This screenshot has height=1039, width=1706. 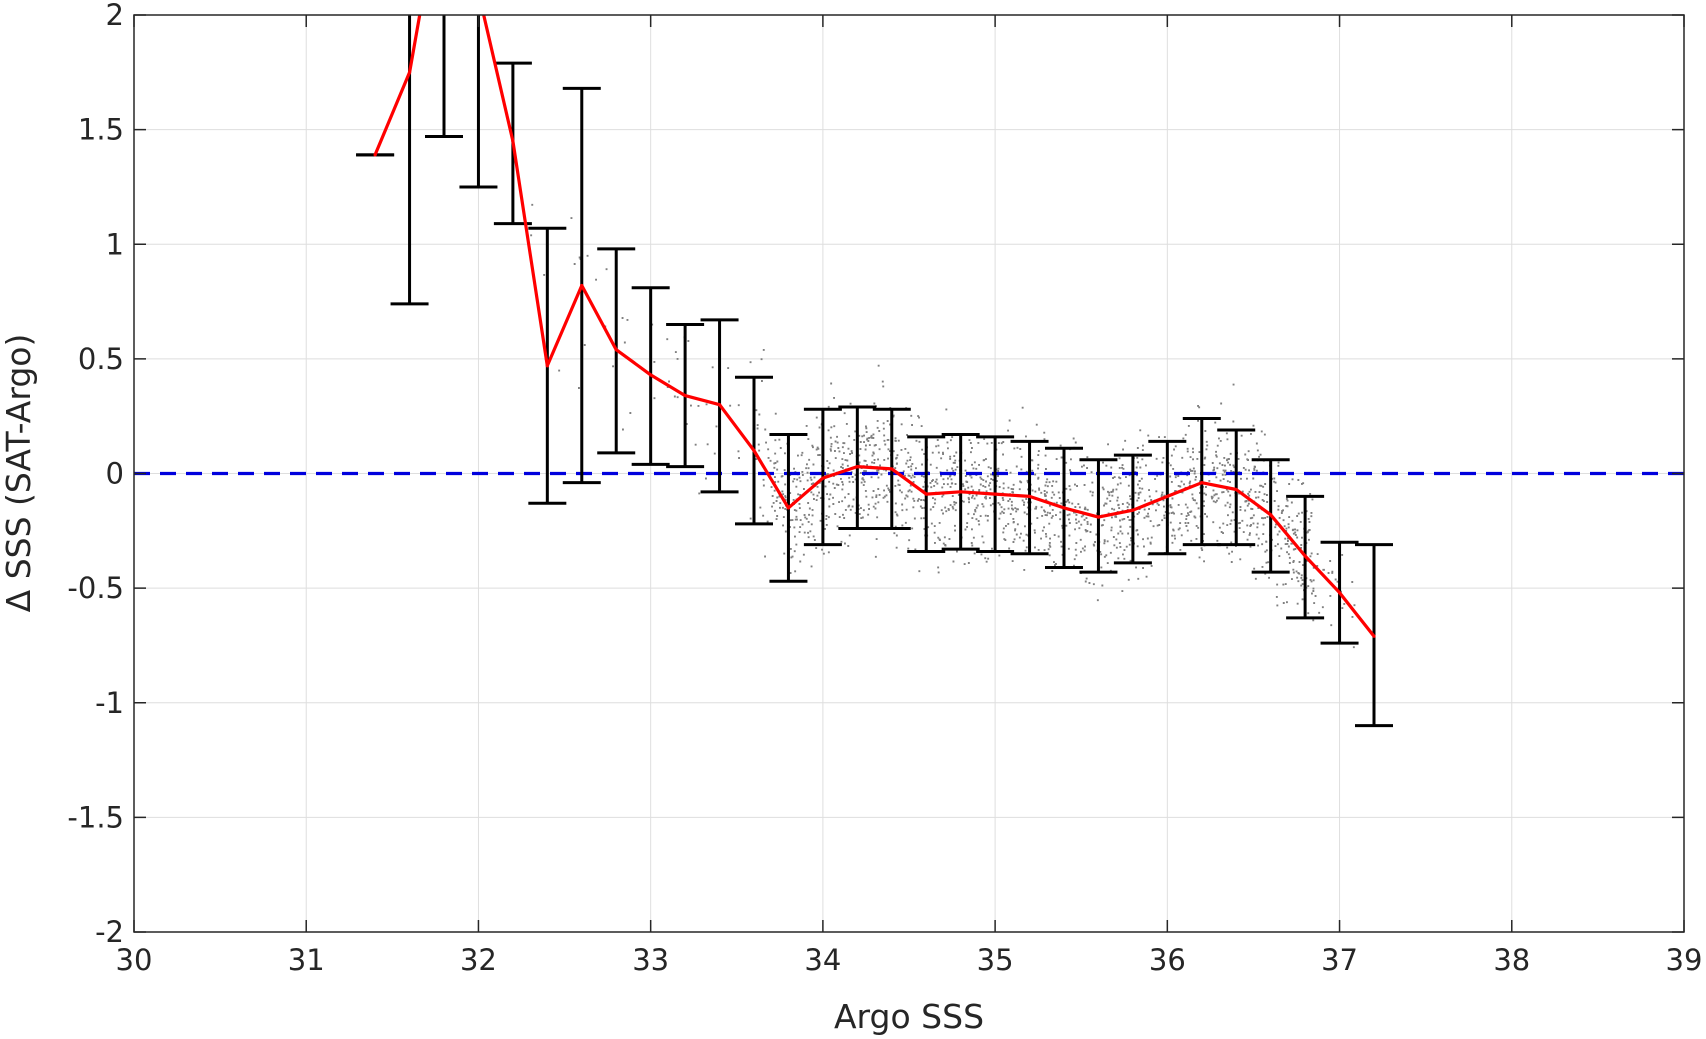 I want to click on y-tick-label: -1.5, so click(x=95, y=817).